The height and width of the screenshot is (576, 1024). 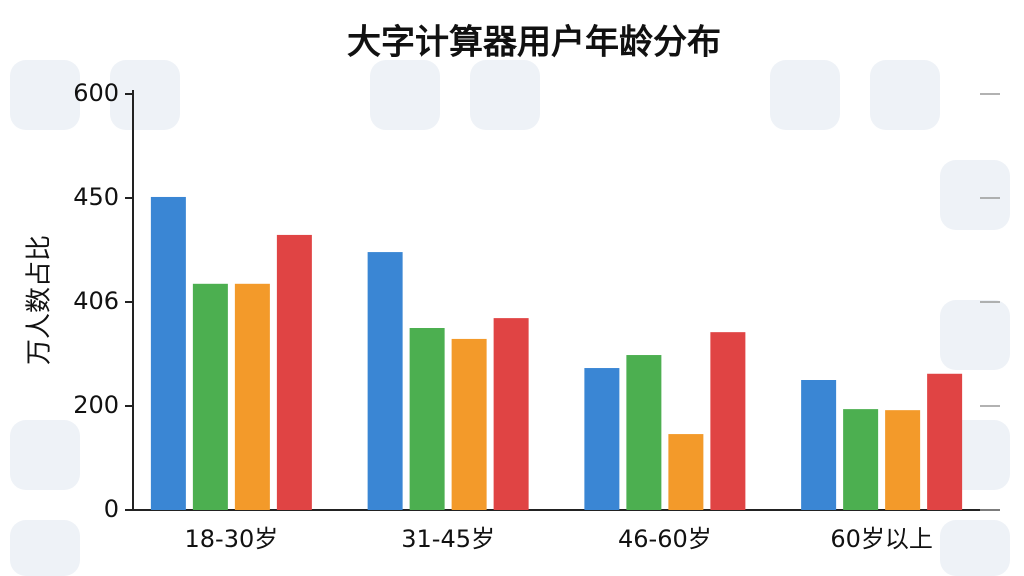 I want to click on x-tick-label: 46-60岁, so click(x=665, y=539).